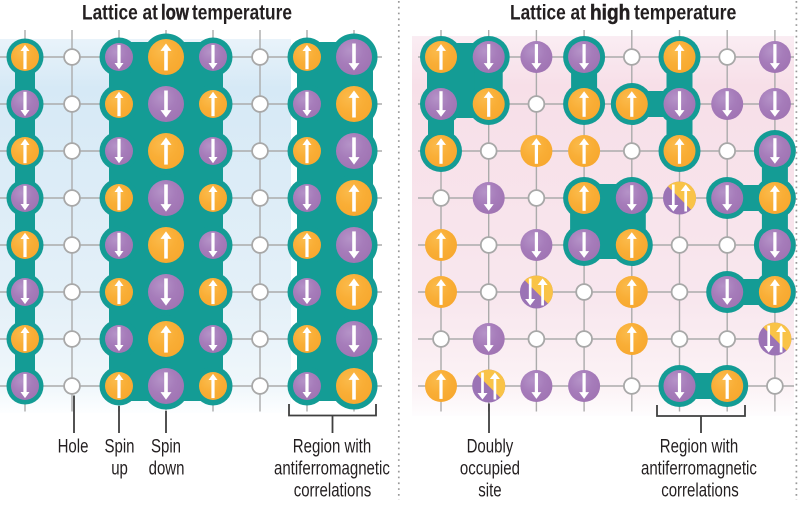 The width and height of the screenshot is (800, 520). Describe the element at coordinates (73, 446) in the screenshot. I see `svg-text: Hole` at that location.